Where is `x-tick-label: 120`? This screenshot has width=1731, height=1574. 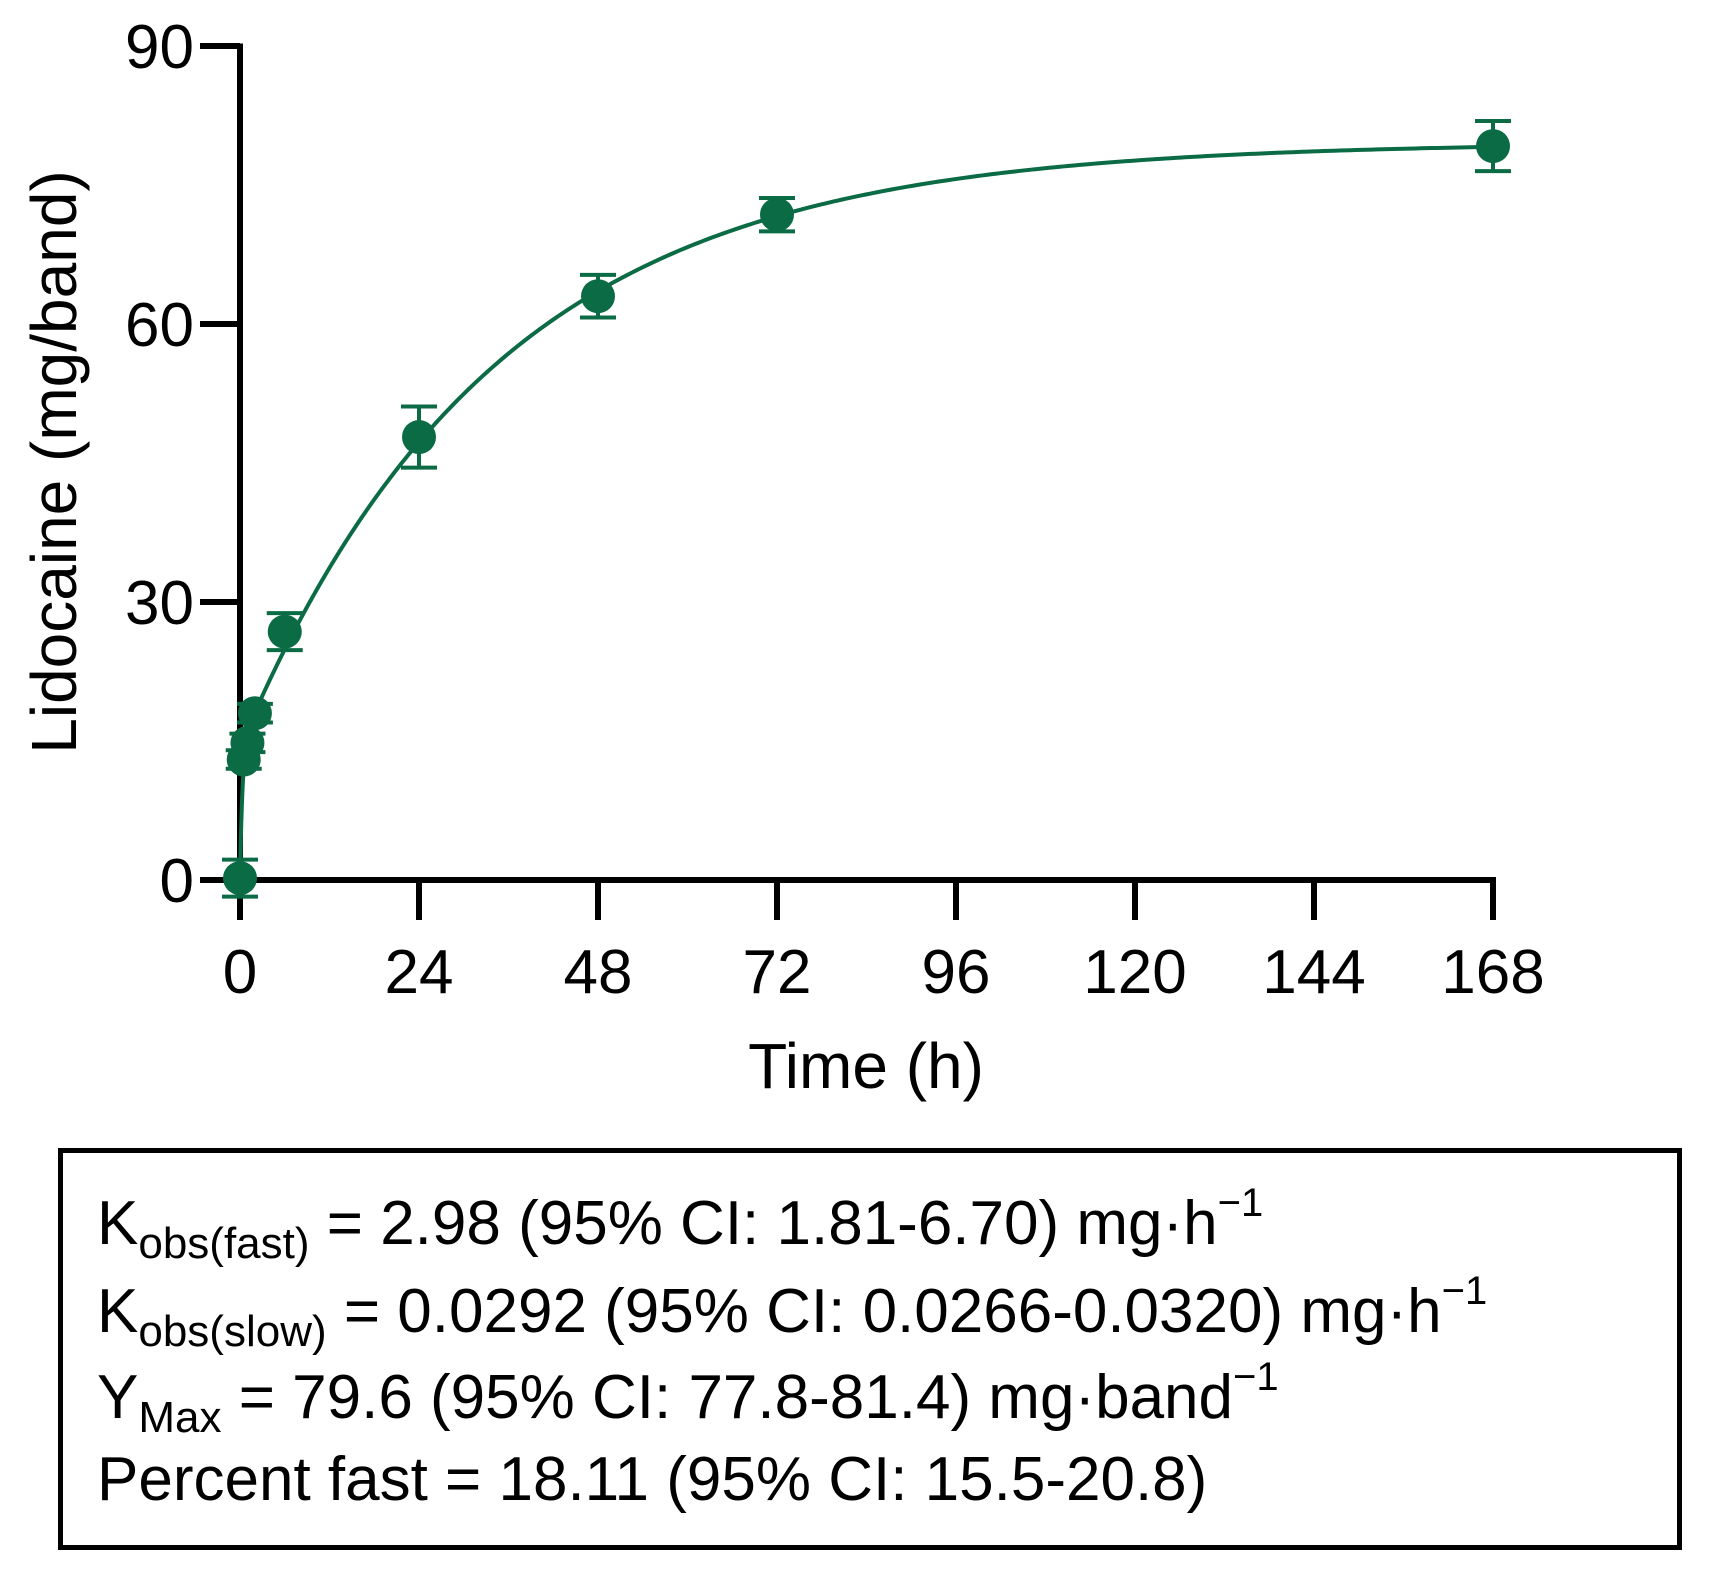 x-tick-label: 120 is located at coordinates (1134, 972).